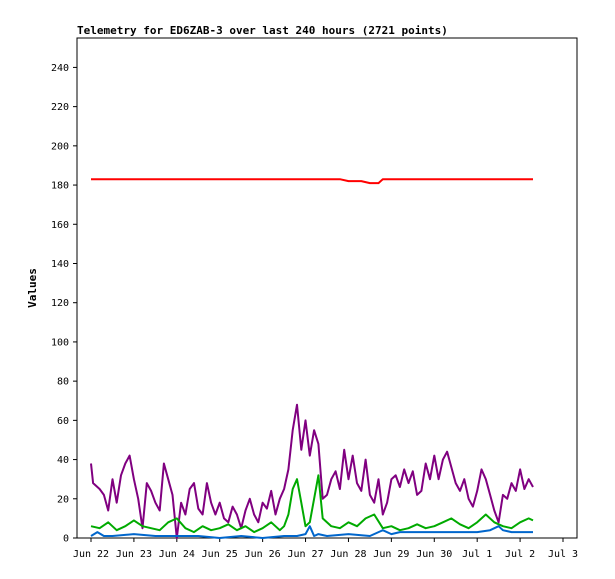  I want to click on x-tick-label: Jun 24, so click(177, 554).